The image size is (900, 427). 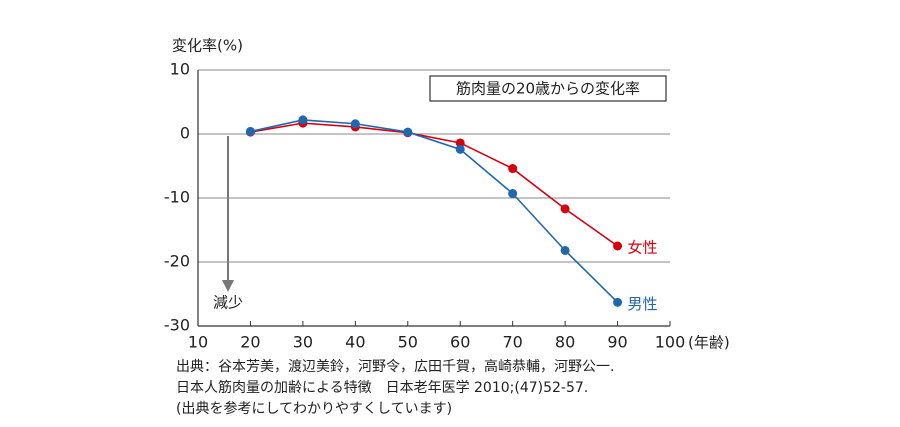 What do you see at coordinates (207, 46) in the screenshot?
I see `y-axis-label: 変化率(%)` at bounding box center [207, 46].